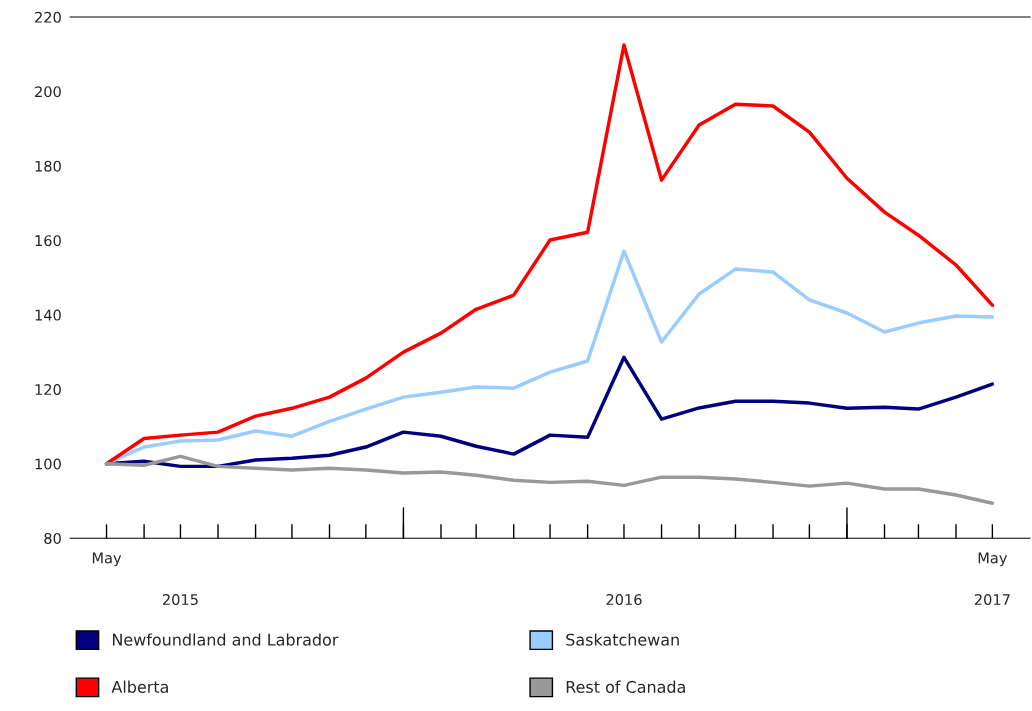 This screenshot has width=1032, height=711. Describe the element at coordinates (48, 166) in the screenshot. I see `y-tick-label: 180` at that location.